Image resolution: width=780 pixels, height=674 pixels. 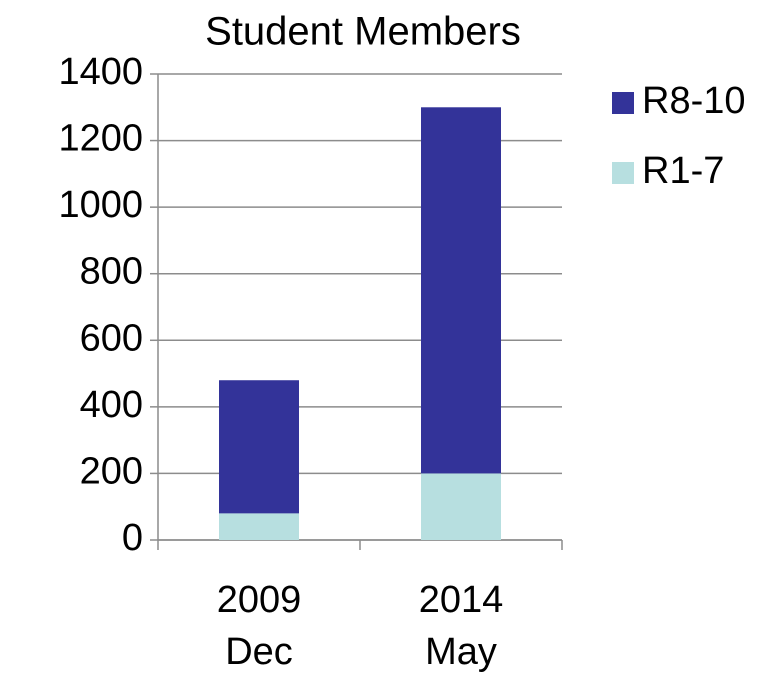 What do you see at coordinates (363, 32) in the screenshot?
I see `chart-title: Student Members` at bounding box center [363, 32].